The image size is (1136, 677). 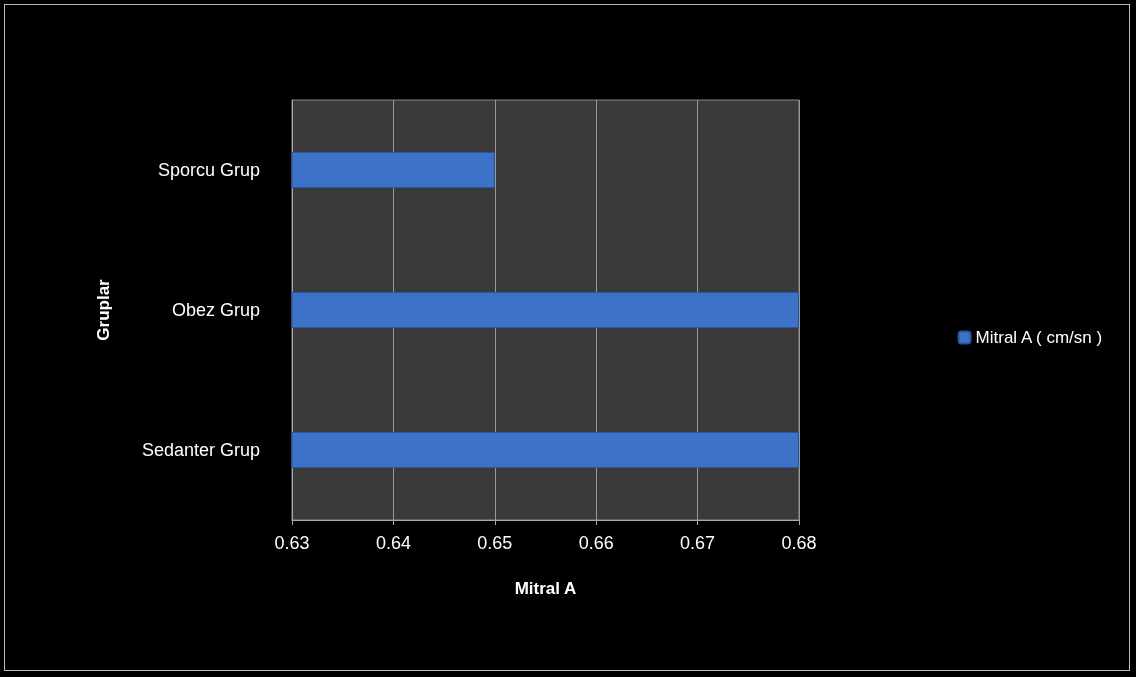 What do you see at coordinates (200, 450) in the screenshot?
I see `y-tick-label: Sedanter Grup` at bounding box center [200, 450].